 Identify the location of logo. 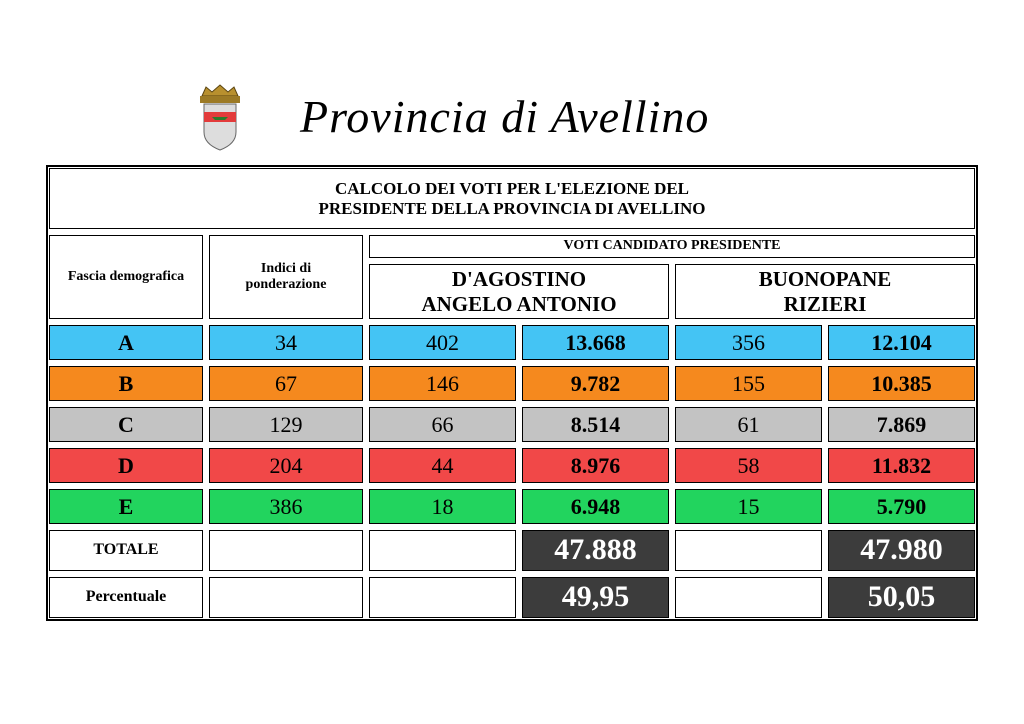
(220, 117).